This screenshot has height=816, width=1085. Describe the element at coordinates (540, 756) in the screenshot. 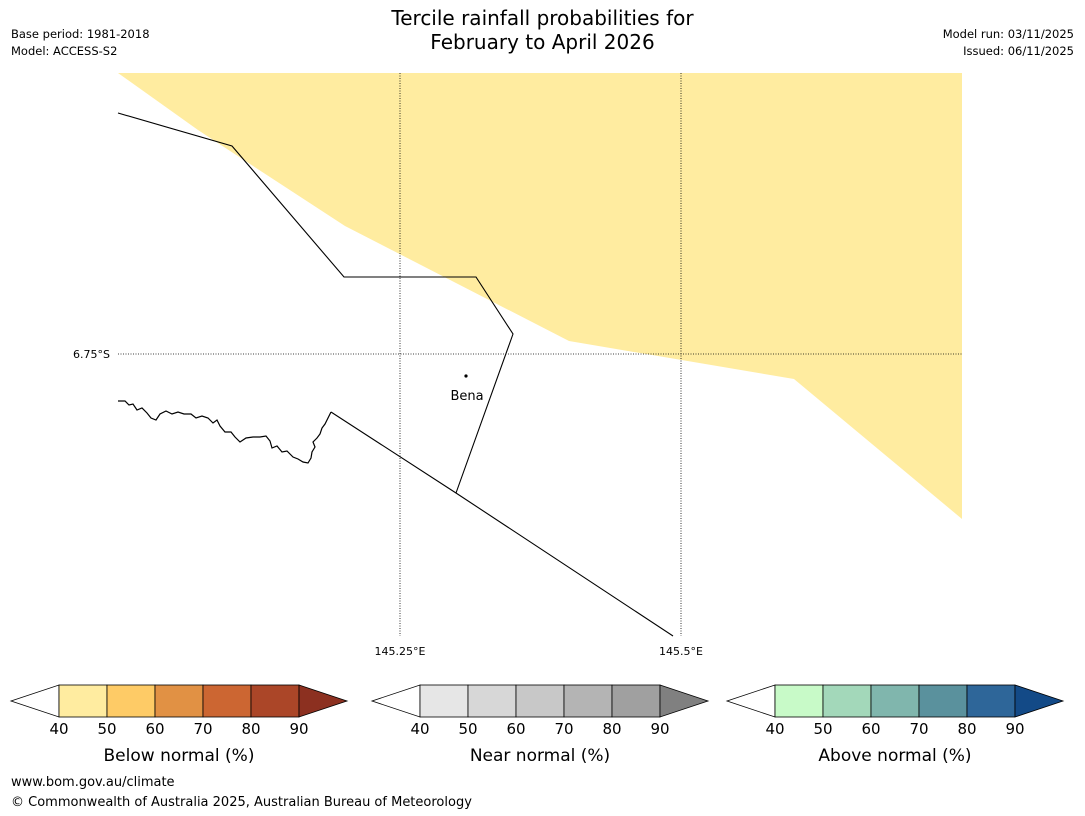

I see `legend-near-title: Near normal (%)` at that location.